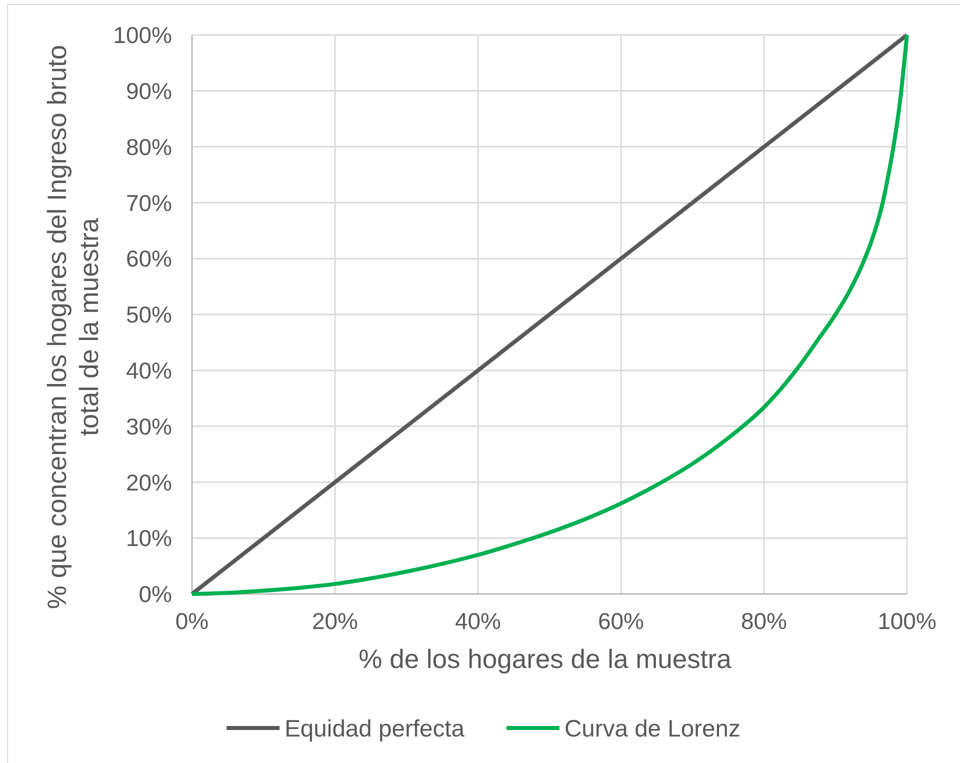 This screenshot has width=960, height=763. Describe the element at coordinates (149, 426) in the screenshot. I see `y-tick-label: 30%` at that location.